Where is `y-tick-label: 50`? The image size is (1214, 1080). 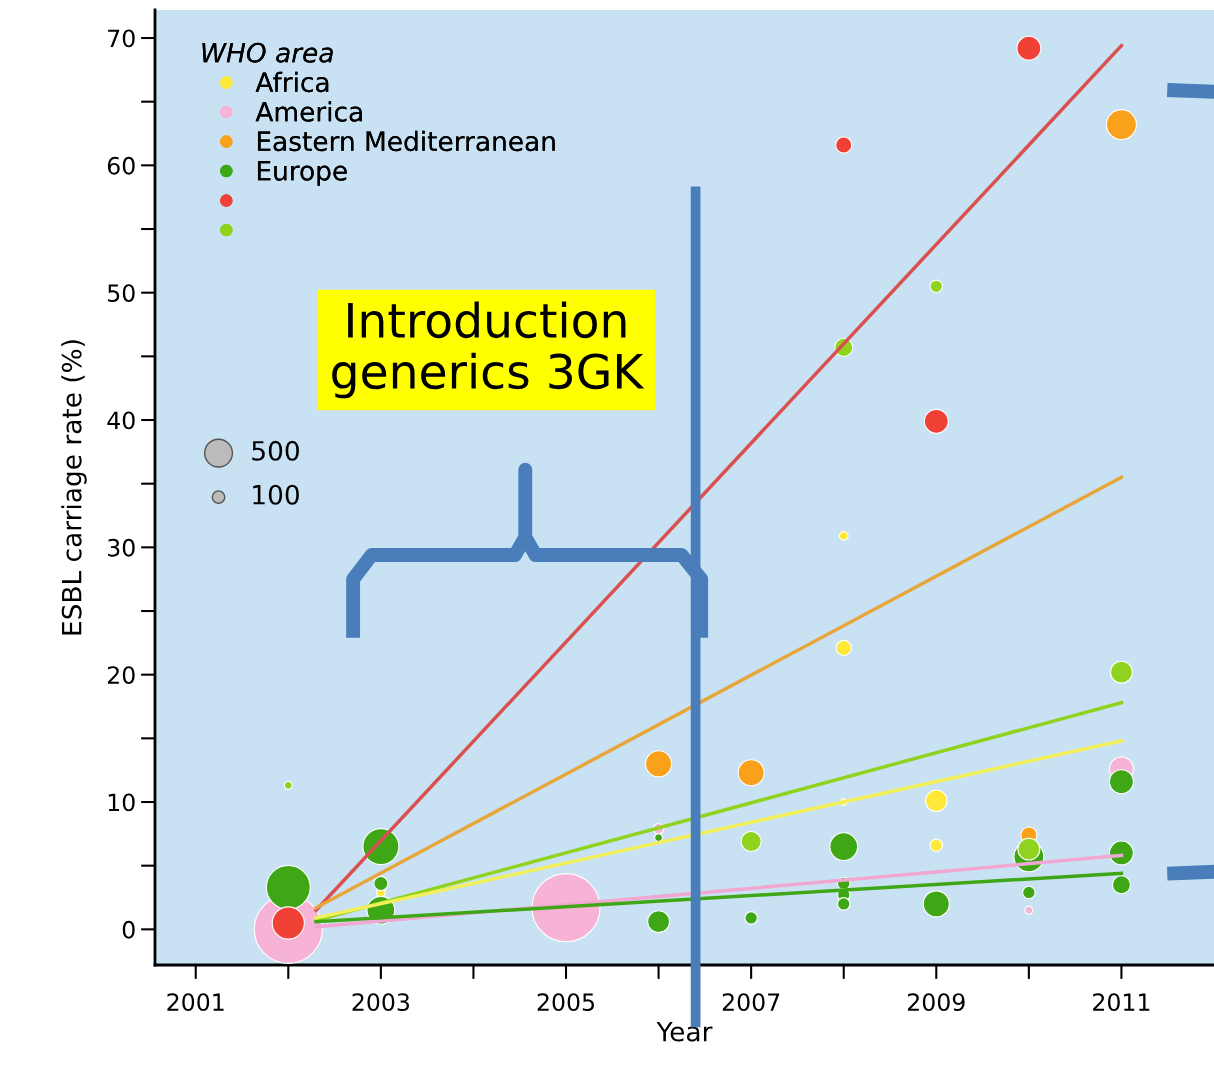
y-tick-label: 50 is located at coordinates (121, 293).